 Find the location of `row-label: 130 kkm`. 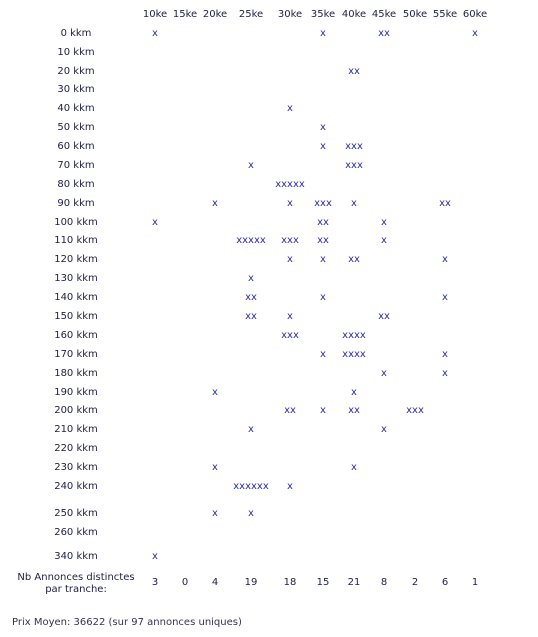

row-label: 130 kkm is located at coordinates (76, 278).